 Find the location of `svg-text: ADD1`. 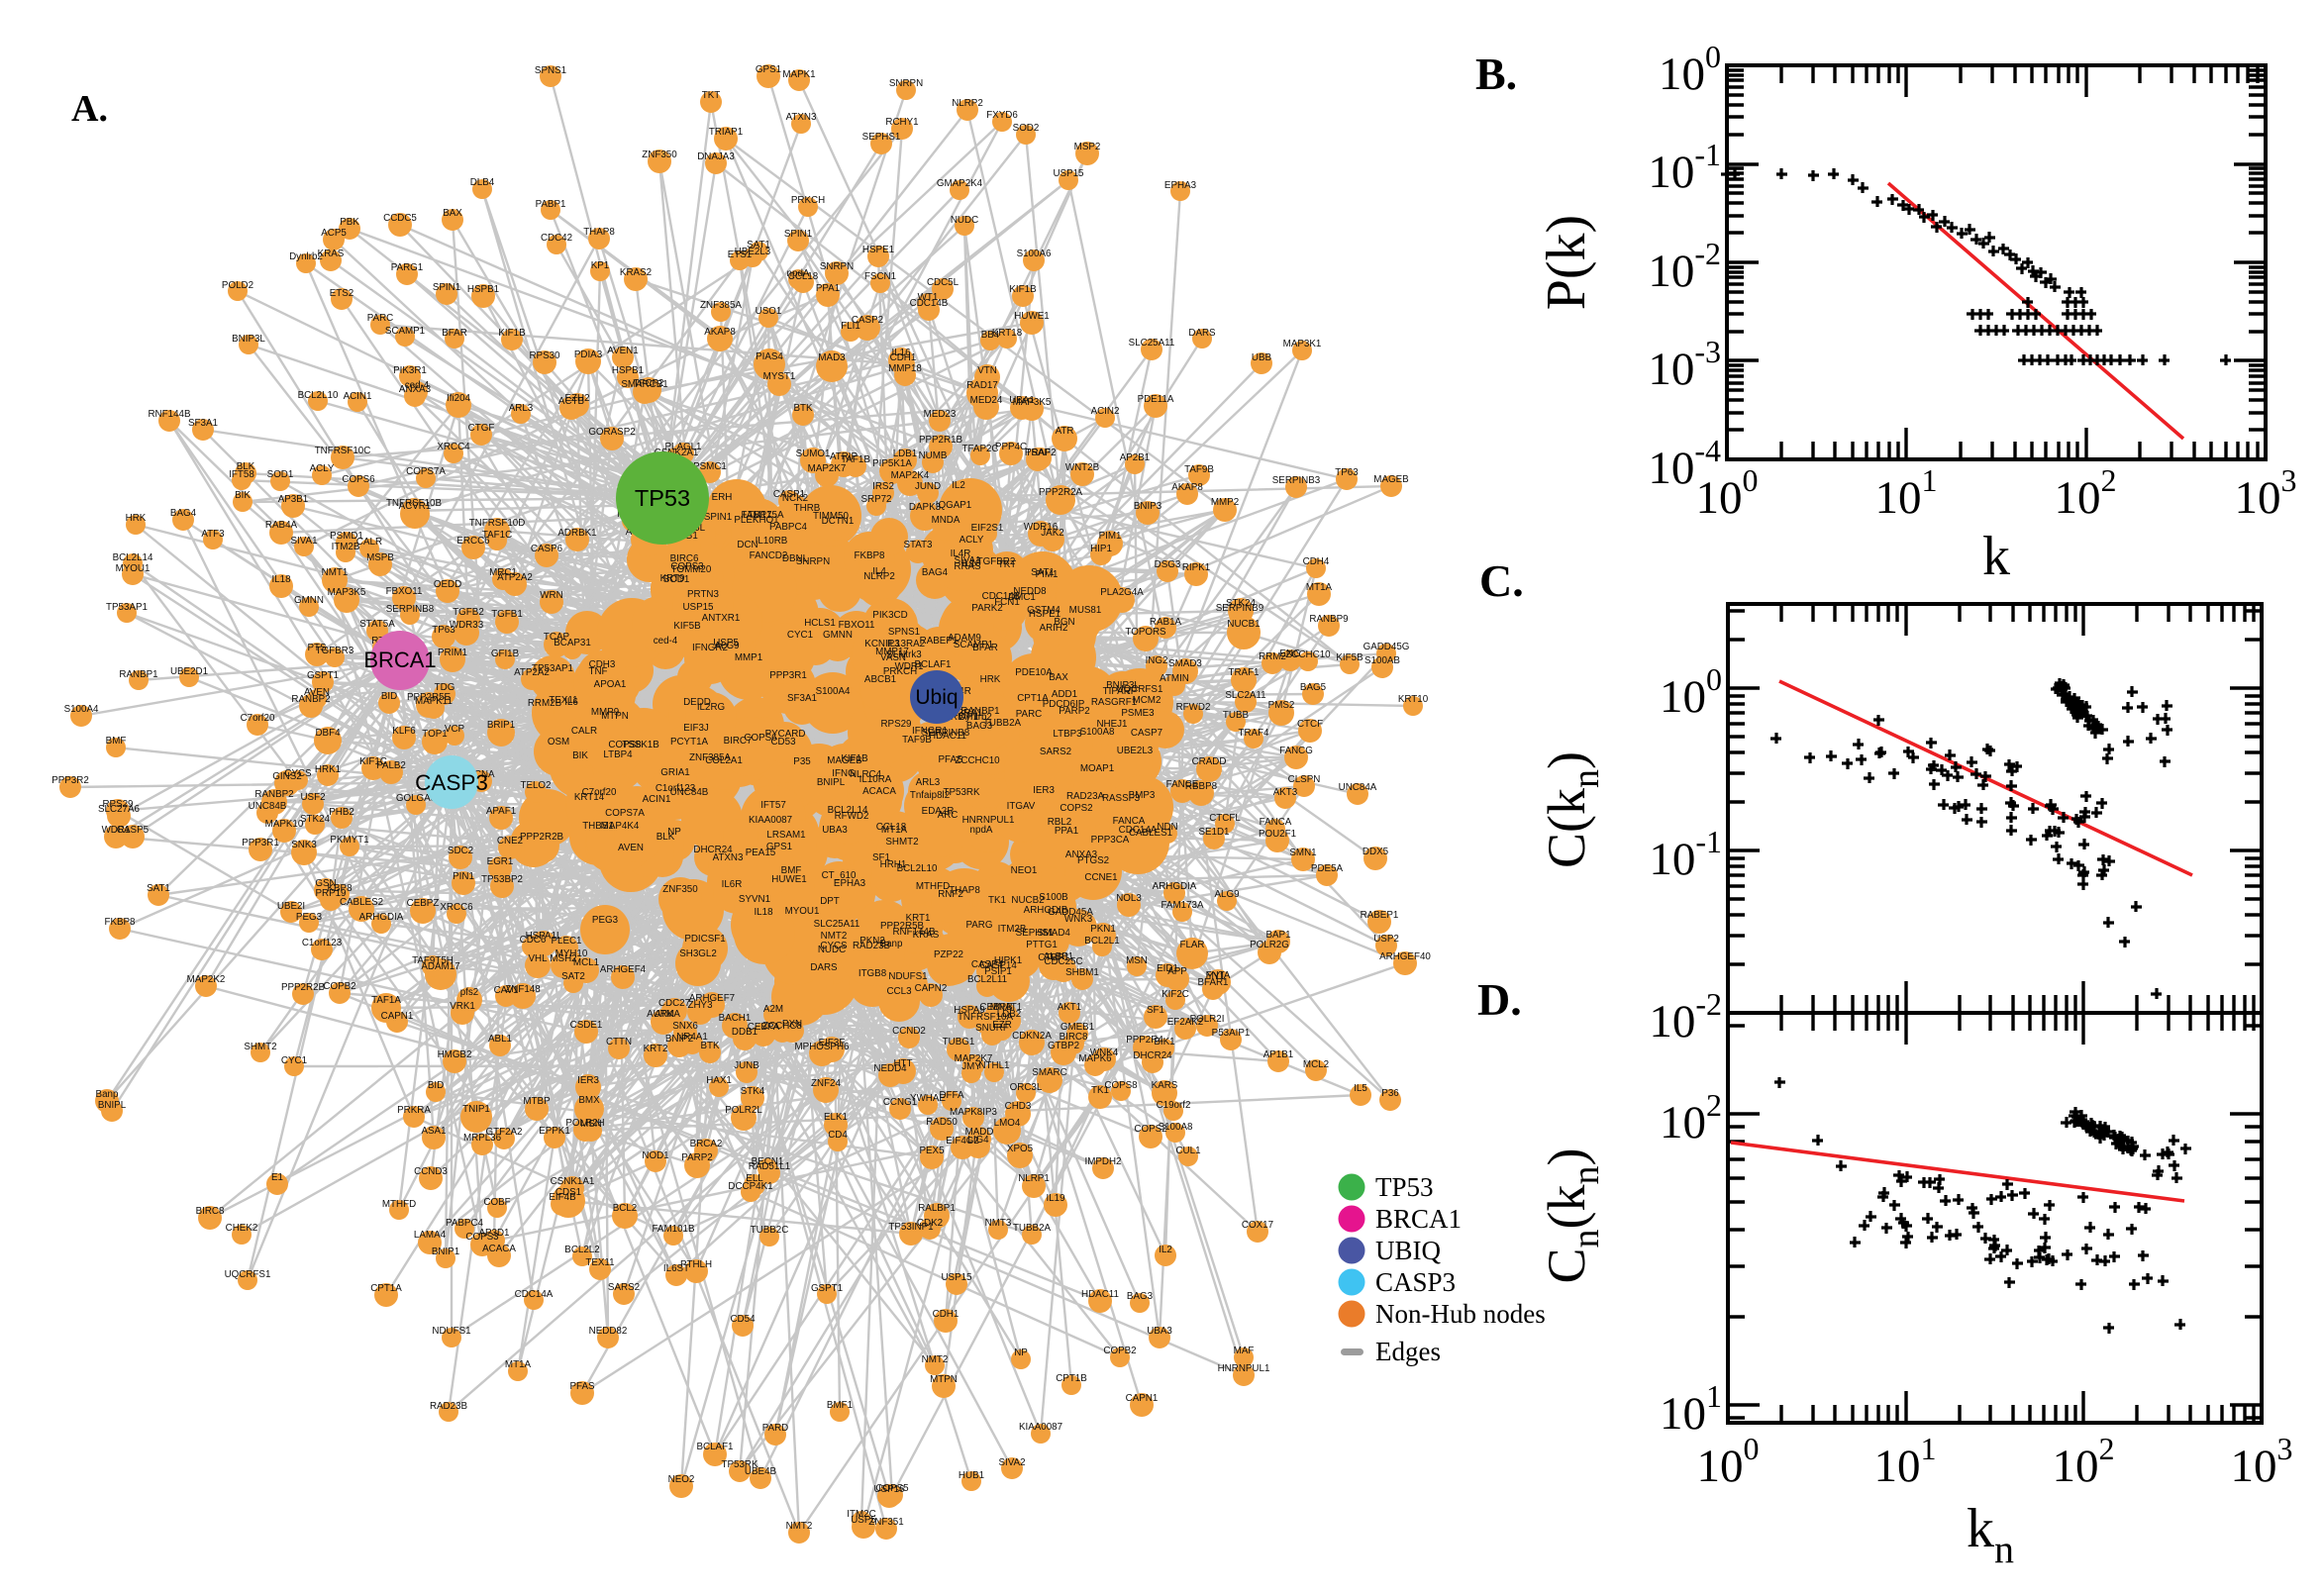

svg-text: ADD1 is located at coordinates (1064, 694).